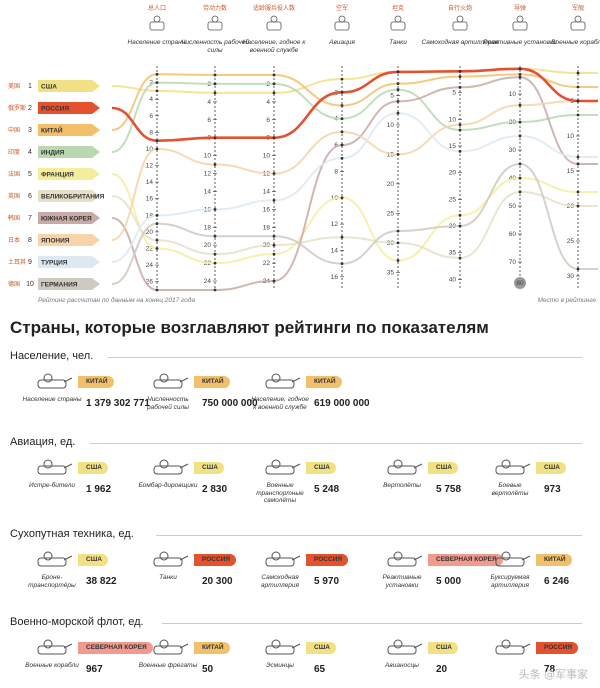 The height and width of the screenshot is (688, 600). Describe the element at coordinates (217, 581) in the screenshot. I see `leader-value: 20 300` at that location.